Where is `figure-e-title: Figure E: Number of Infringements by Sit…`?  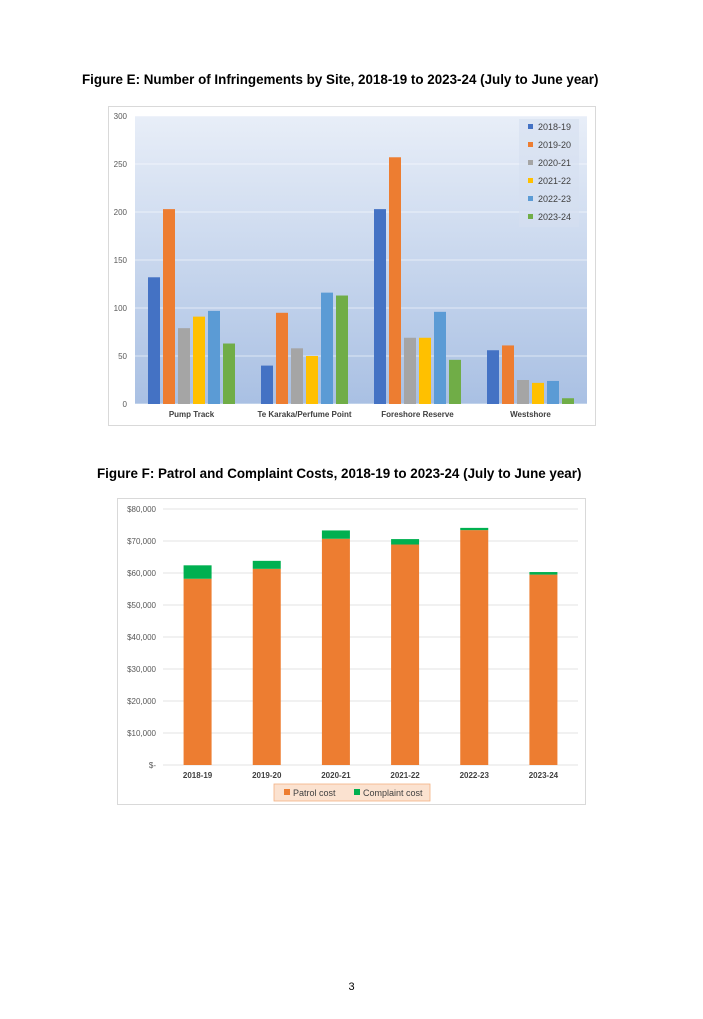 figure-e-title: Figure E: Number of Infringements by Sit… is located at coordinates (340, 79).